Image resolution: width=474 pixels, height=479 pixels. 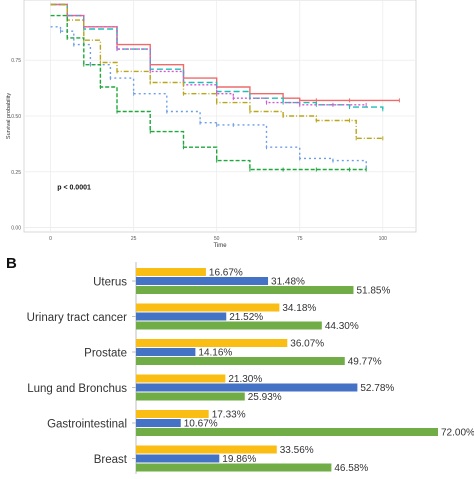 I want to click on bar-data-label: 46.58%, so click(x=351, y=468).